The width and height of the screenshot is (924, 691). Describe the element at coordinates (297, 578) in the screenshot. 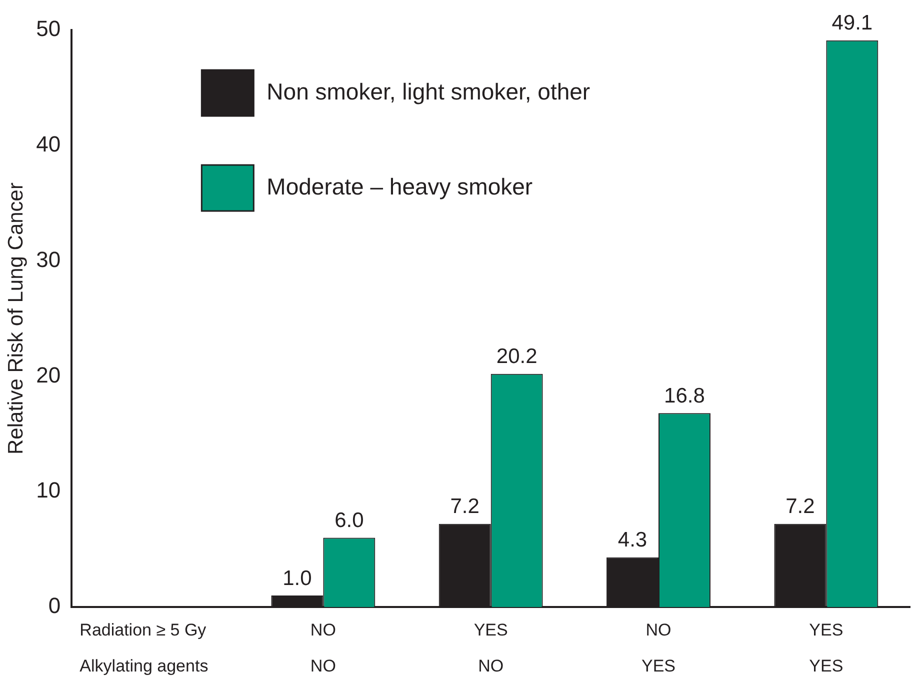

I see `data-label: 1.0` at that location.